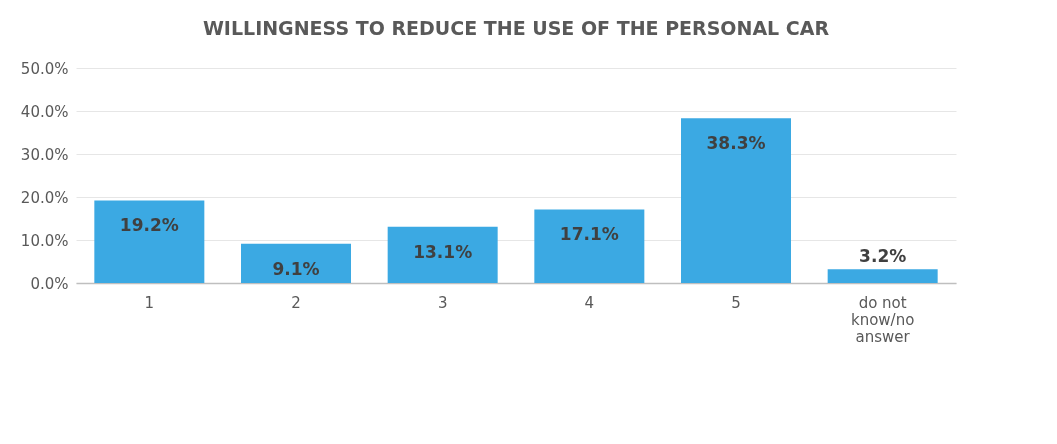 The width and height of the screenshot is (1057, 444). Describe the element at coordinates (44, 197) in the screenshot. I see `y-tick-label: 20.0%` at that location.